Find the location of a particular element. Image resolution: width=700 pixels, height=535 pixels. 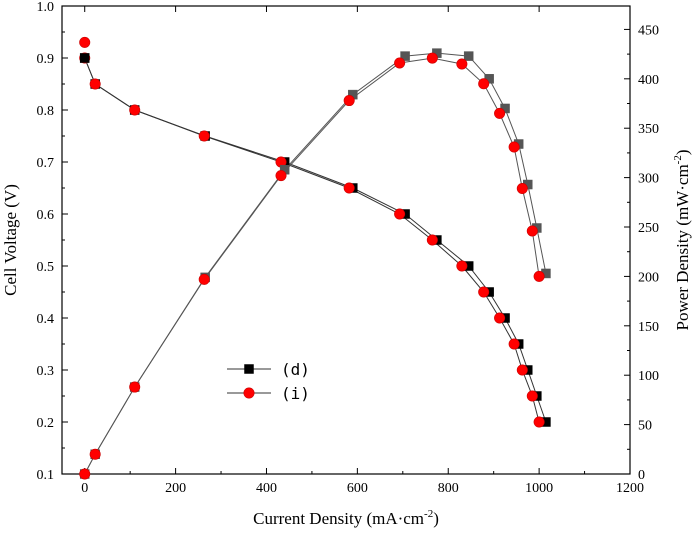

y-axis-title: Cell Voltage (V) is located at coordinates (10, 240).